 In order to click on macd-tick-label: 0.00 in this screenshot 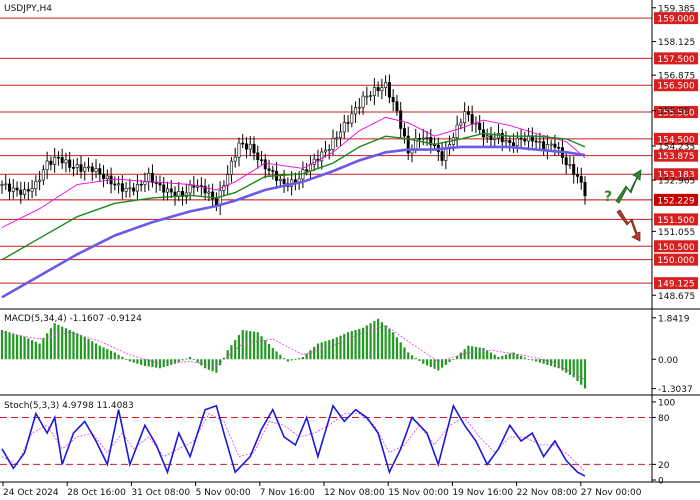, I will do `click(668, 361)`.